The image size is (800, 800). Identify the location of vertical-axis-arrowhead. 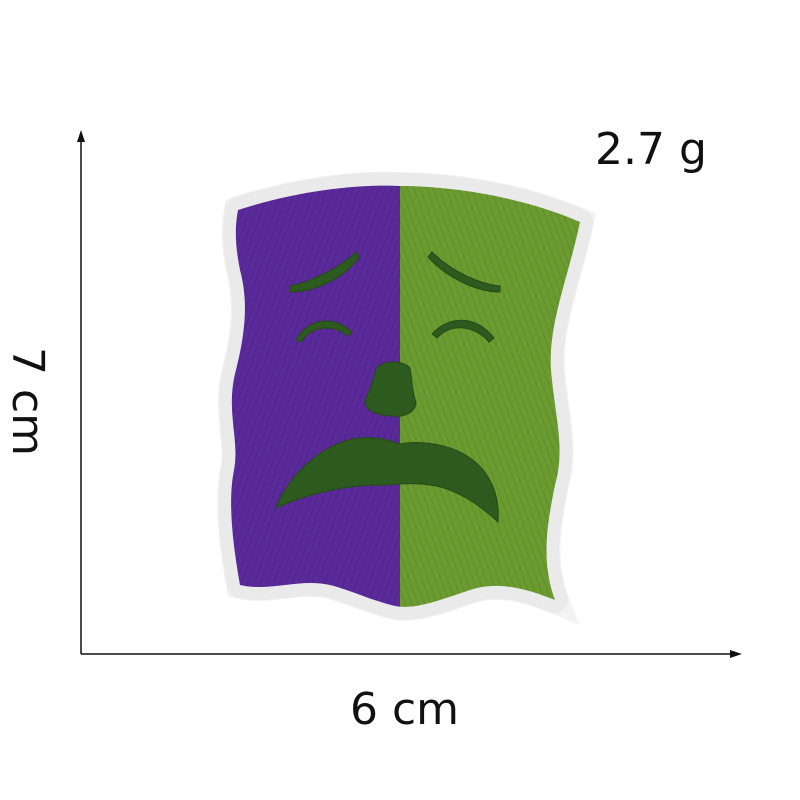
(81, 136).